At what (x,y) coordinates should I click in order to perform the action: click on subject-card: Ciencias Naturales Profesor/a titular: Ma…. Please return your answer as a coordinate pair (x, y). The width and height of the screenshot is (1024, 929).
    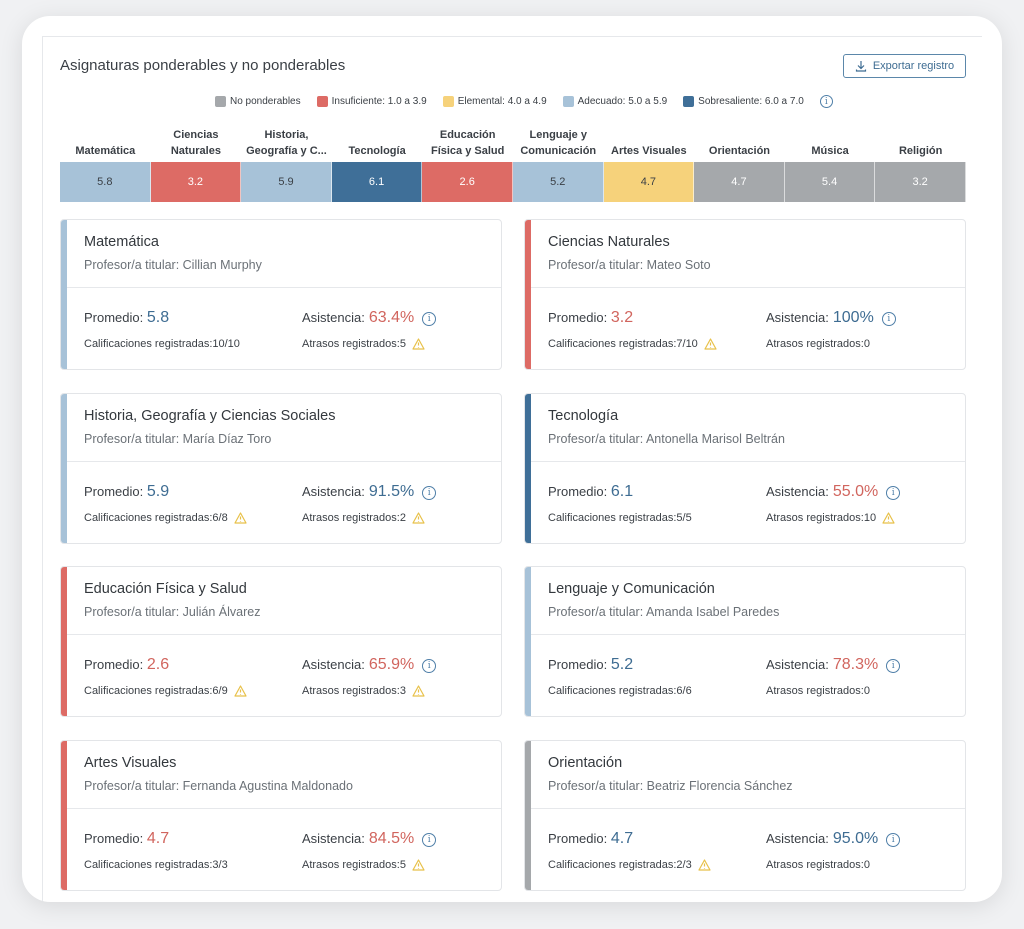
    Looking at the image, I should click on (745, 294).